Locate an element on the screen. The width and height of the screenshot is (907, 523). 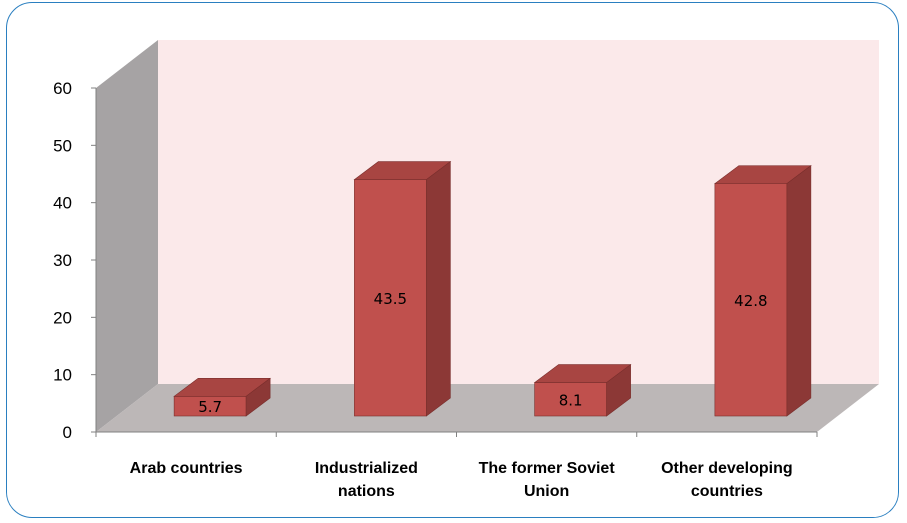
bar: 5.7 is located at coordinates (222, 397).